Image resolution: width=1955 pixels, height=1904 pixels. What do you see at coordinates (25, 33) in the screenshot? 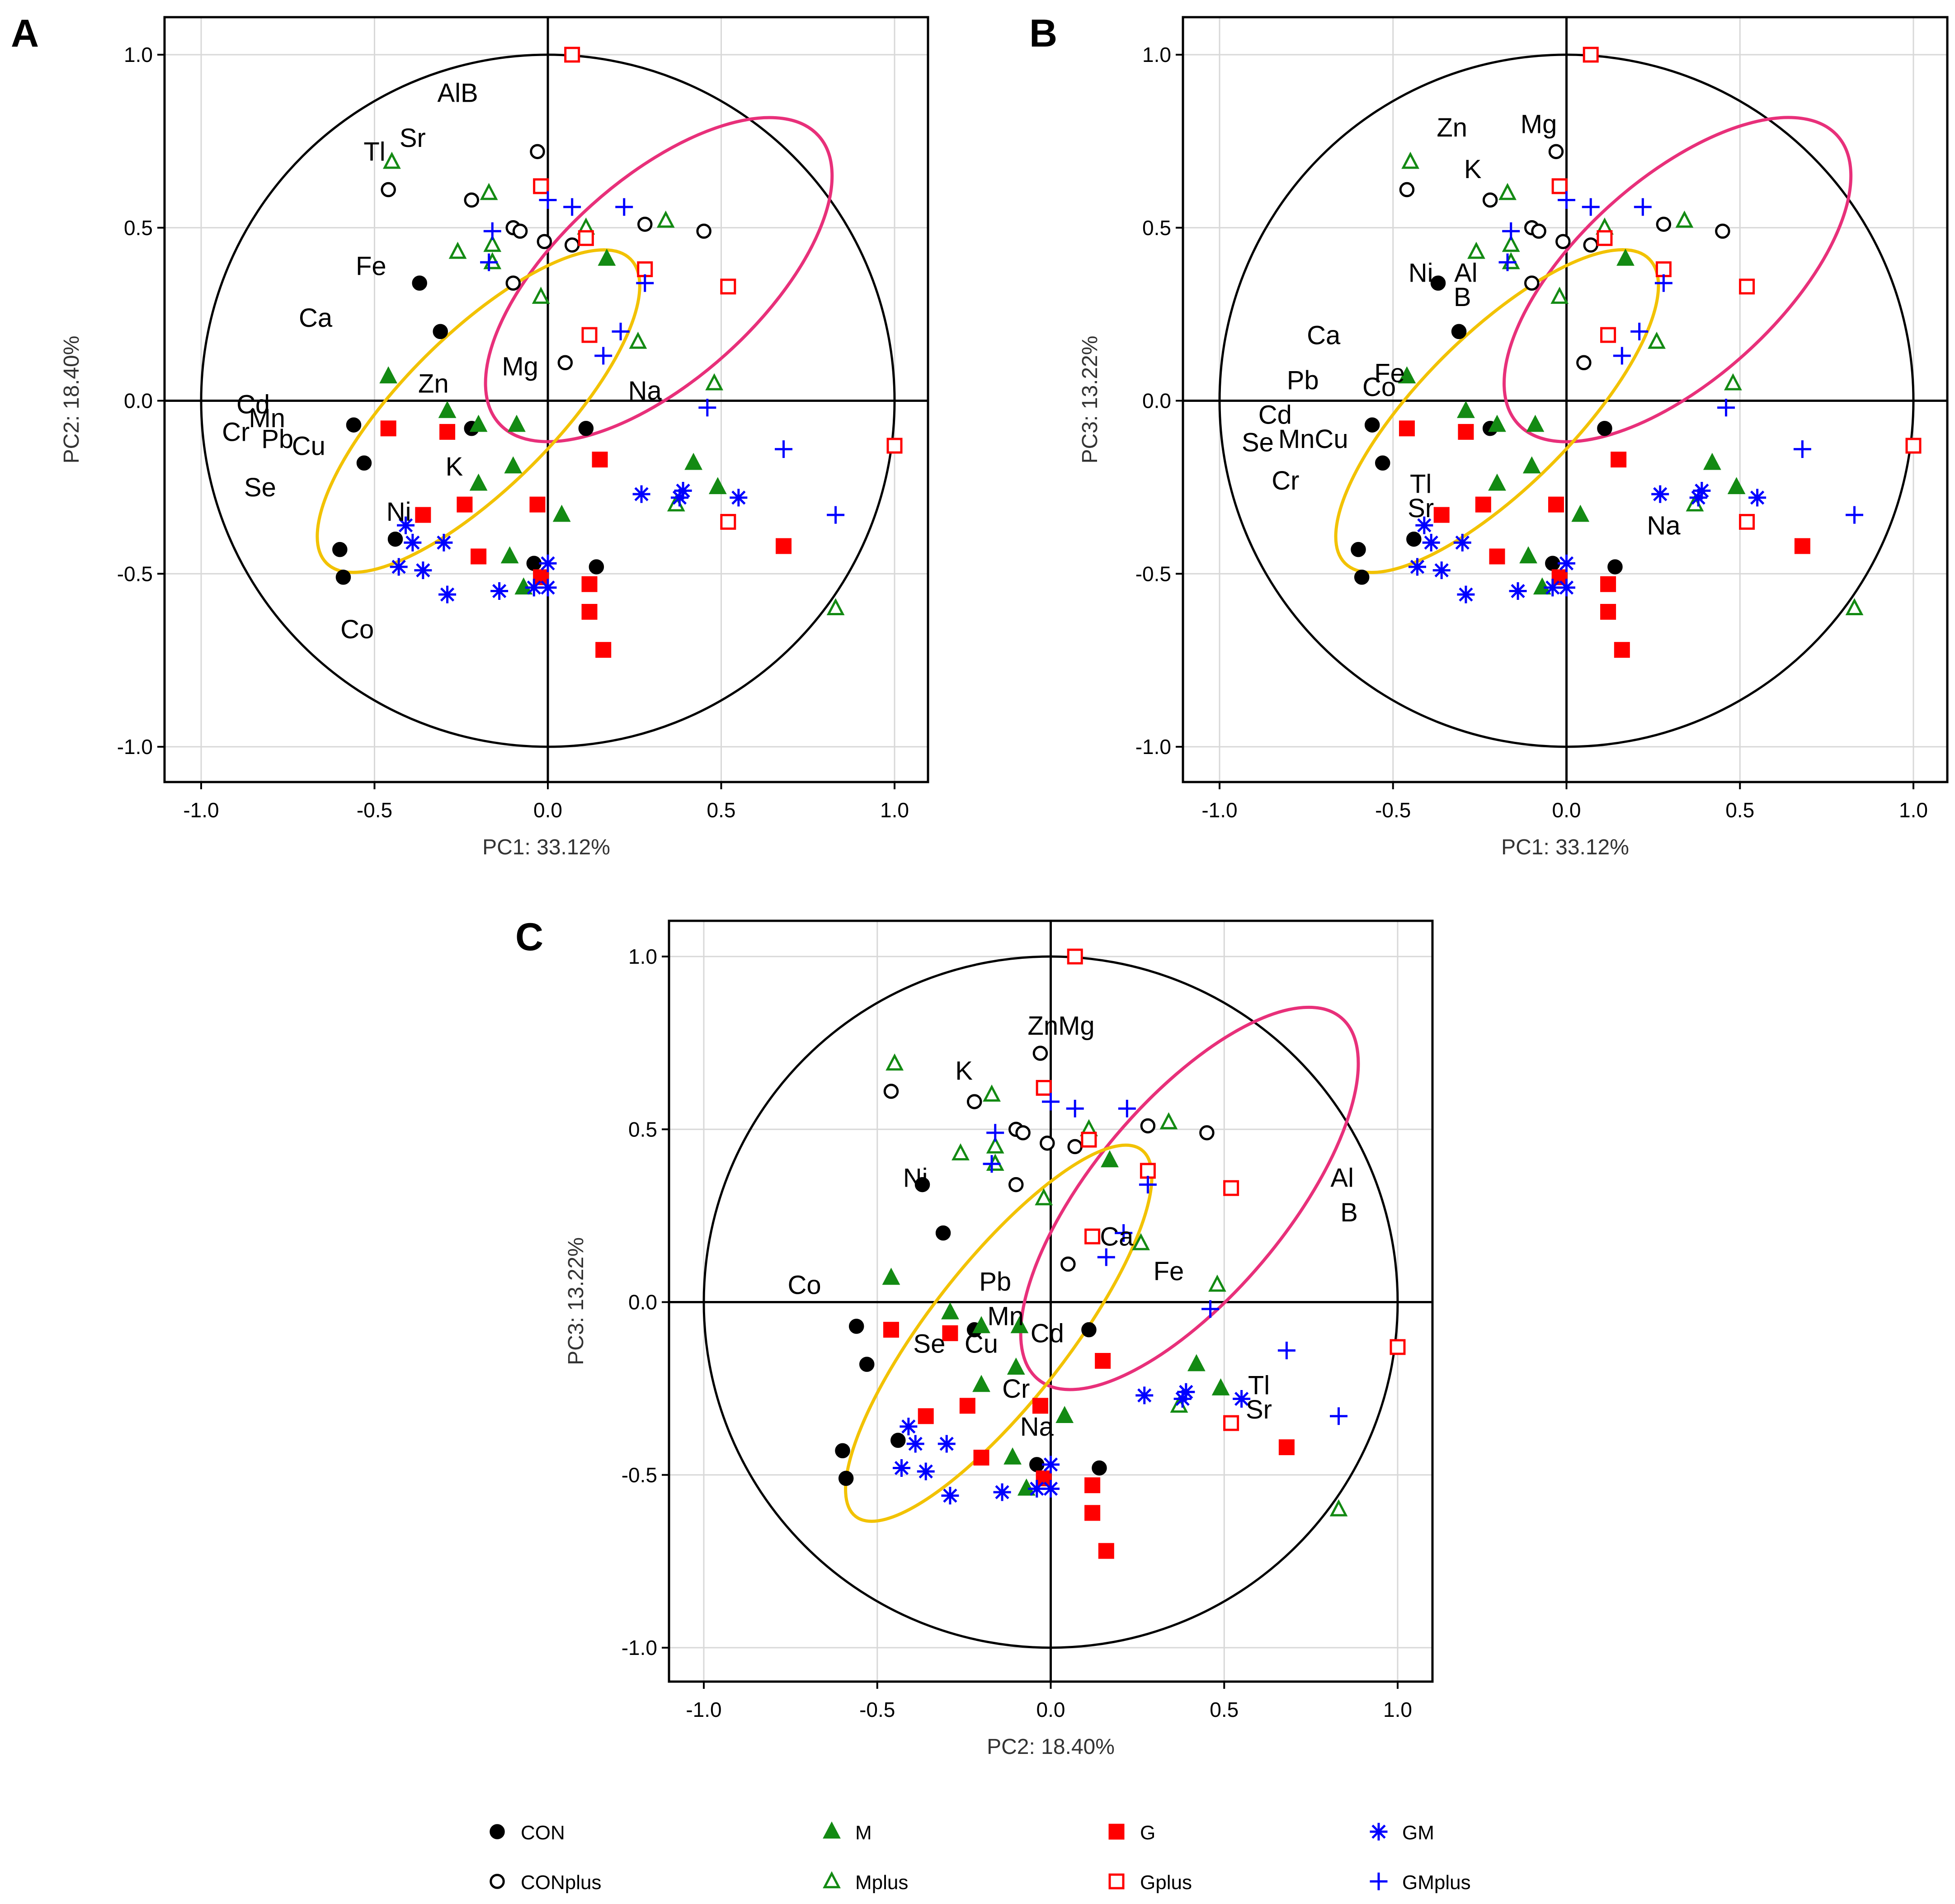
I see `panel-letter: A` at bounding box center [25, 33].